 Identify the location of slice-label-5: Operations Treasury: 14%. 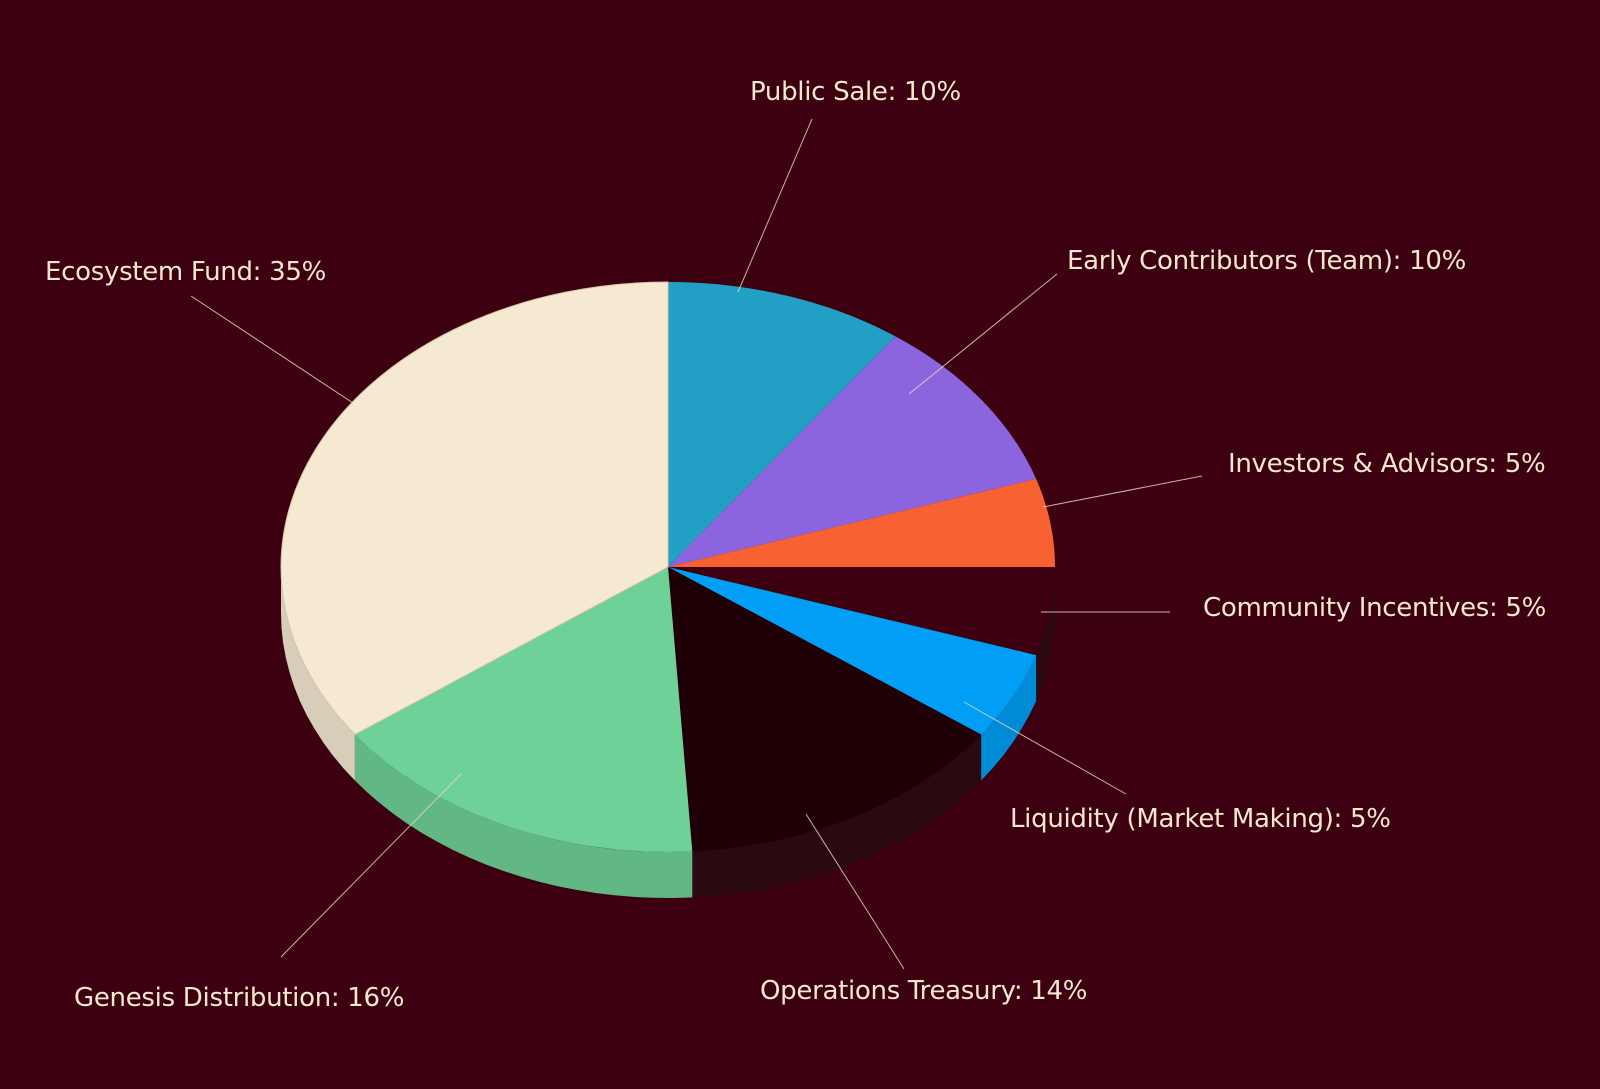
(923, 991).